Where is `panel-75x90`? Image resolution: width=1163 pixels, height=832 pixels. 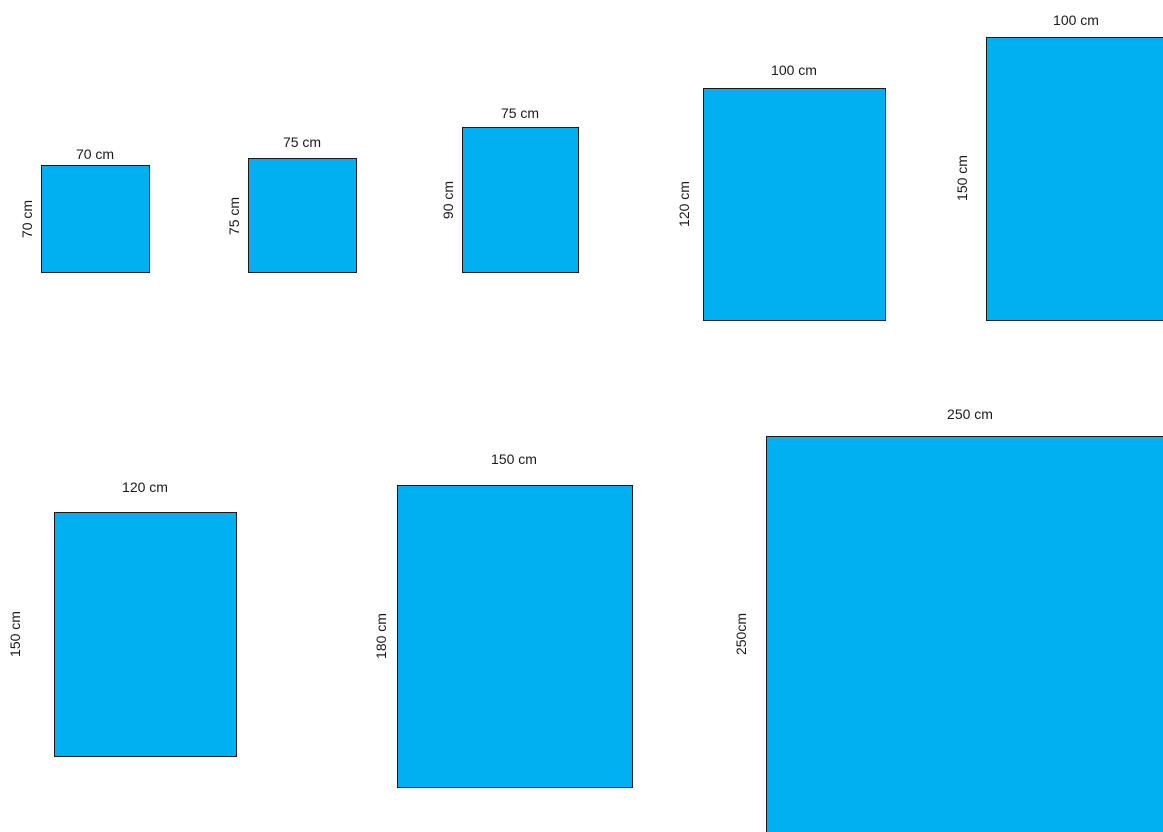 panel-75x90 is located at coordinates (520, 200).